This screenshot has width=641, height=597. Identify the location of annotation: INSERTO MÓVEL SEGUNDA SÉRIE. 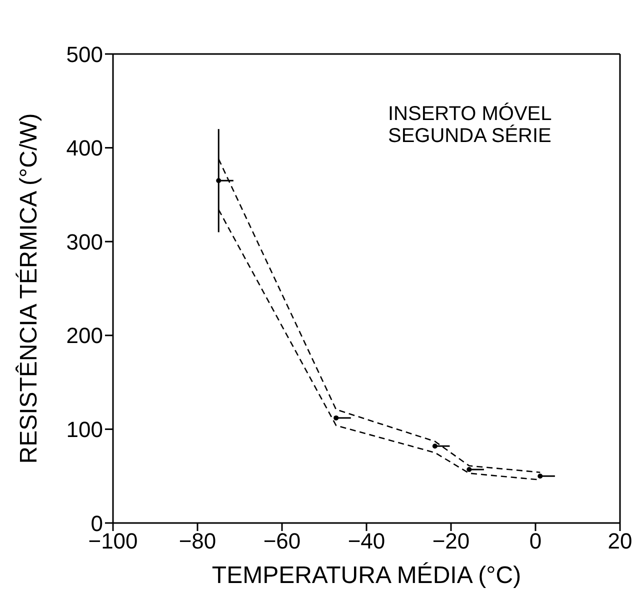
(470, 125).